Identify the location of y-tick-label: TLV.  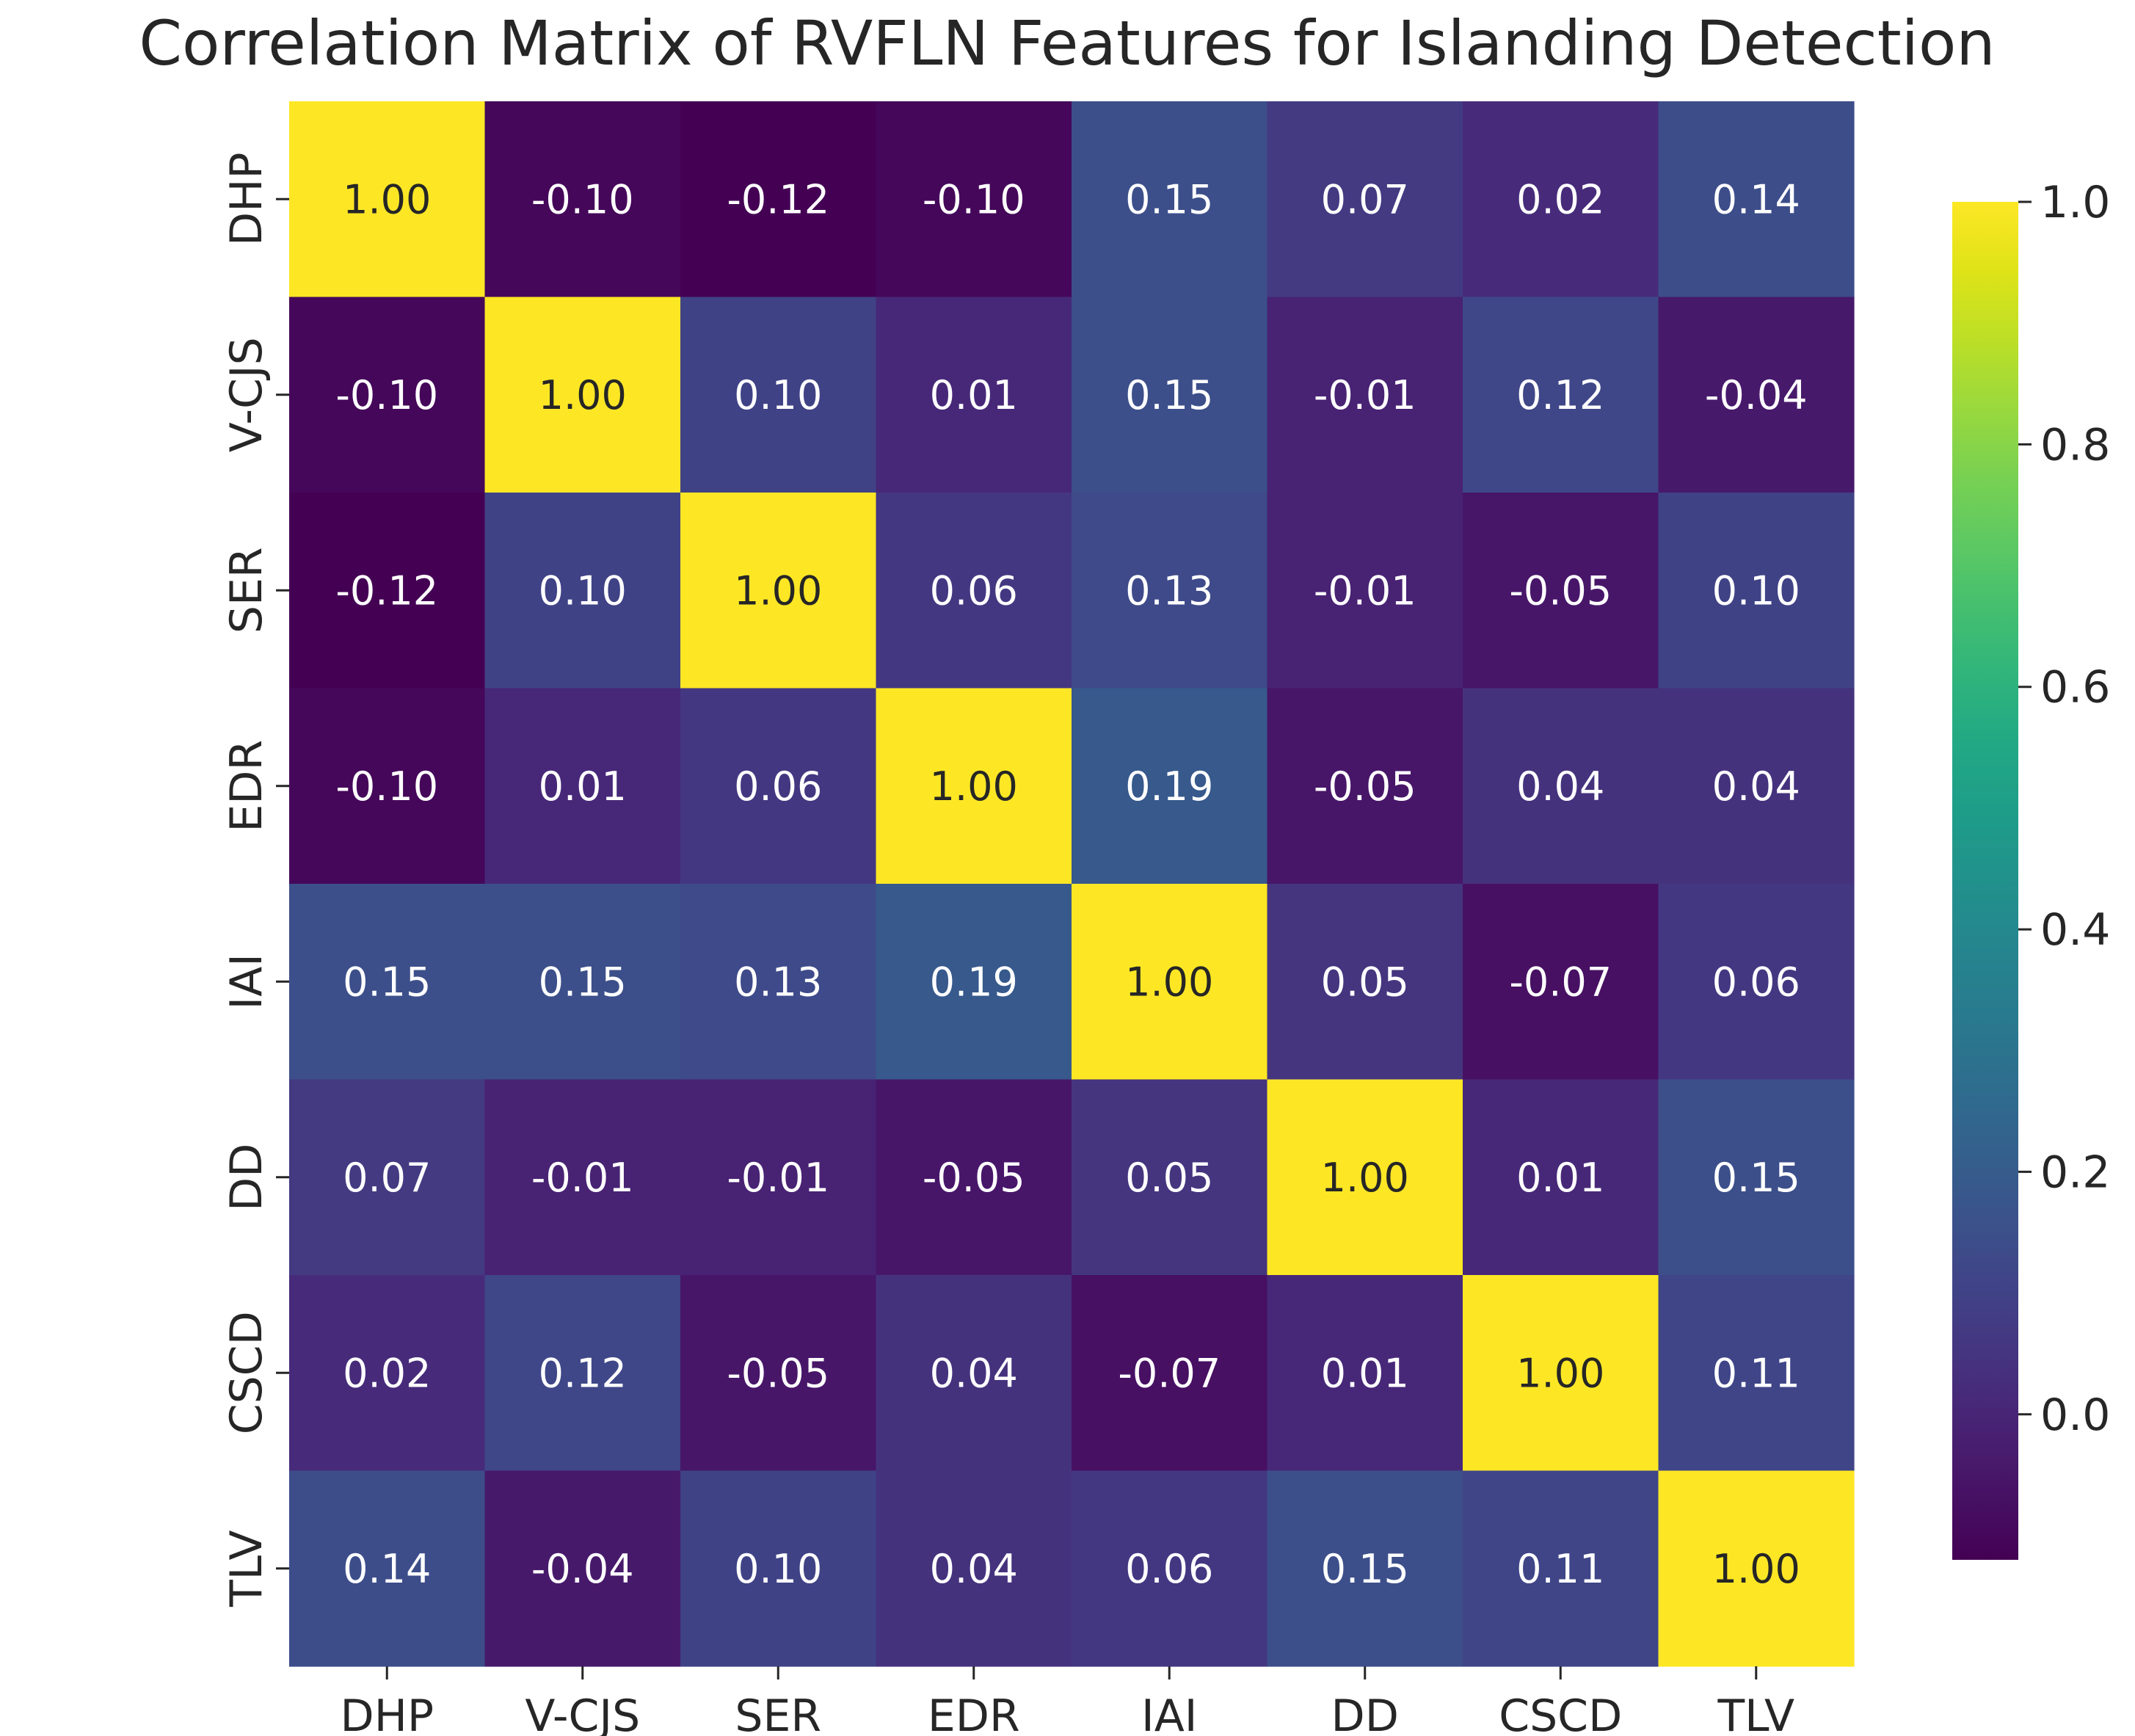
(246, 1569).